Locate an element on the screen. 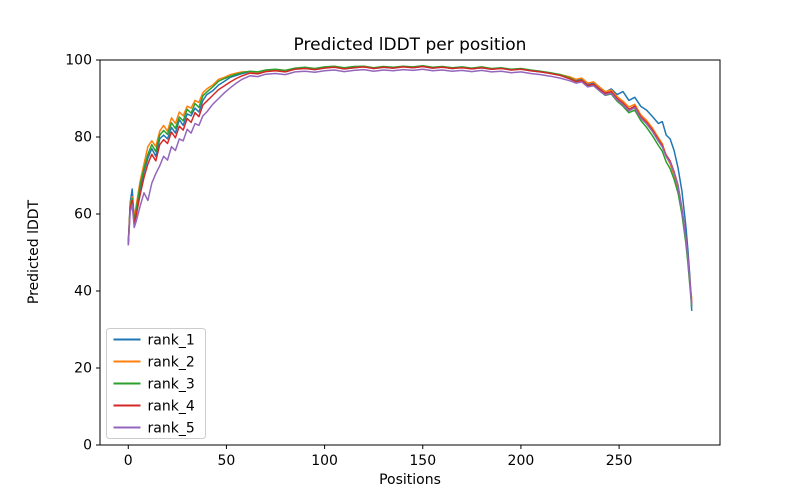 Image resolution: width=800 pixels, height=504 pixels. legend-entry-rank_4: rank_4 is located at coordinates (171, 406).